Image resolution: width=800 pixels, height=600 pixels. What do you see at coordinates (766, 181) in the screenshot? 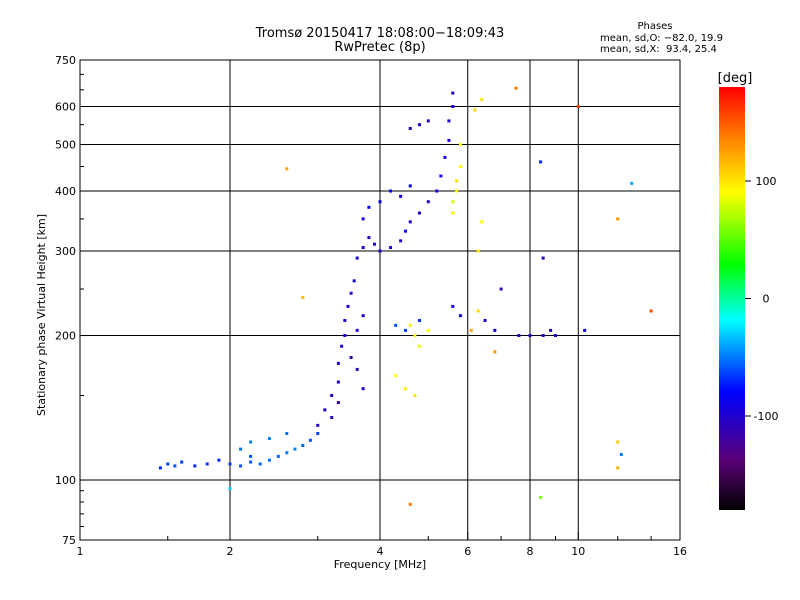
I see `colorbar-tick-label: 100` at bounding box center [766, 181].